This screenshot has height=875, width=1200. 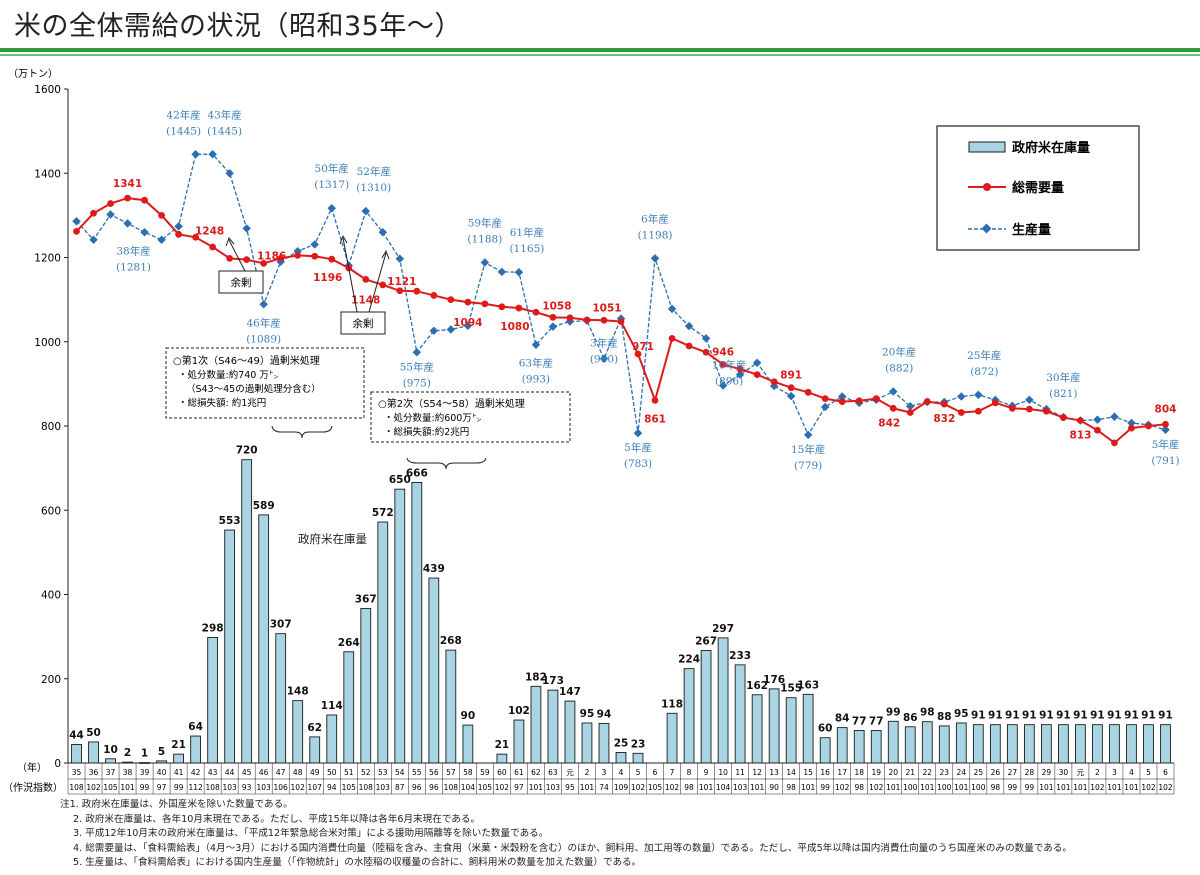 I want to click on y-tick-label: 1200, so click(x=47, y=259).